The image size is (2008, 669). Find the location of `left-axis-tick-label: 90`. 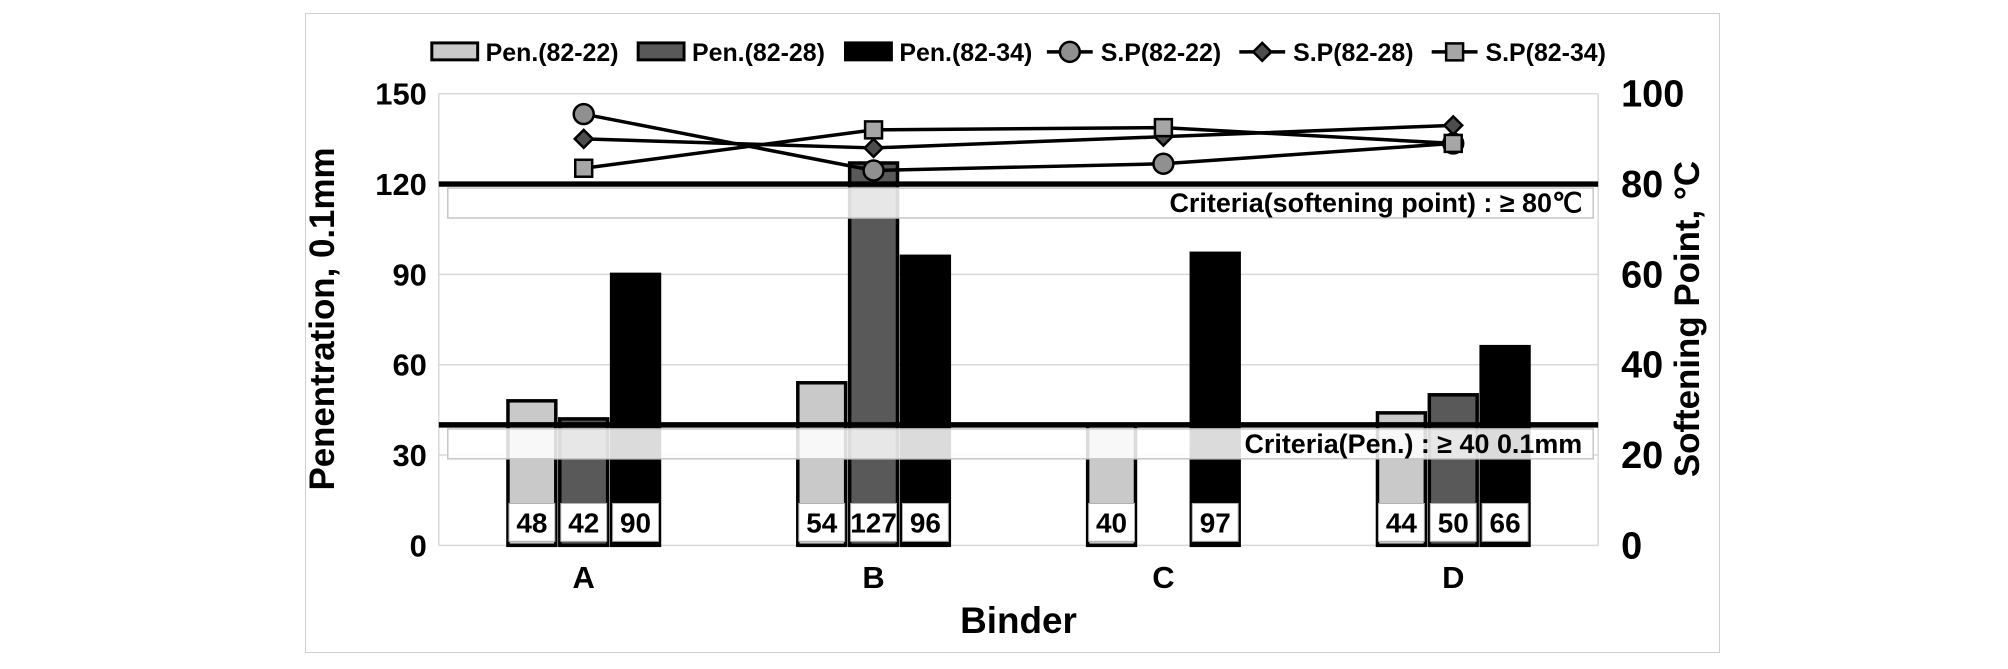

left-axis-tick-label: 90 is located at coordinates (409, 274).